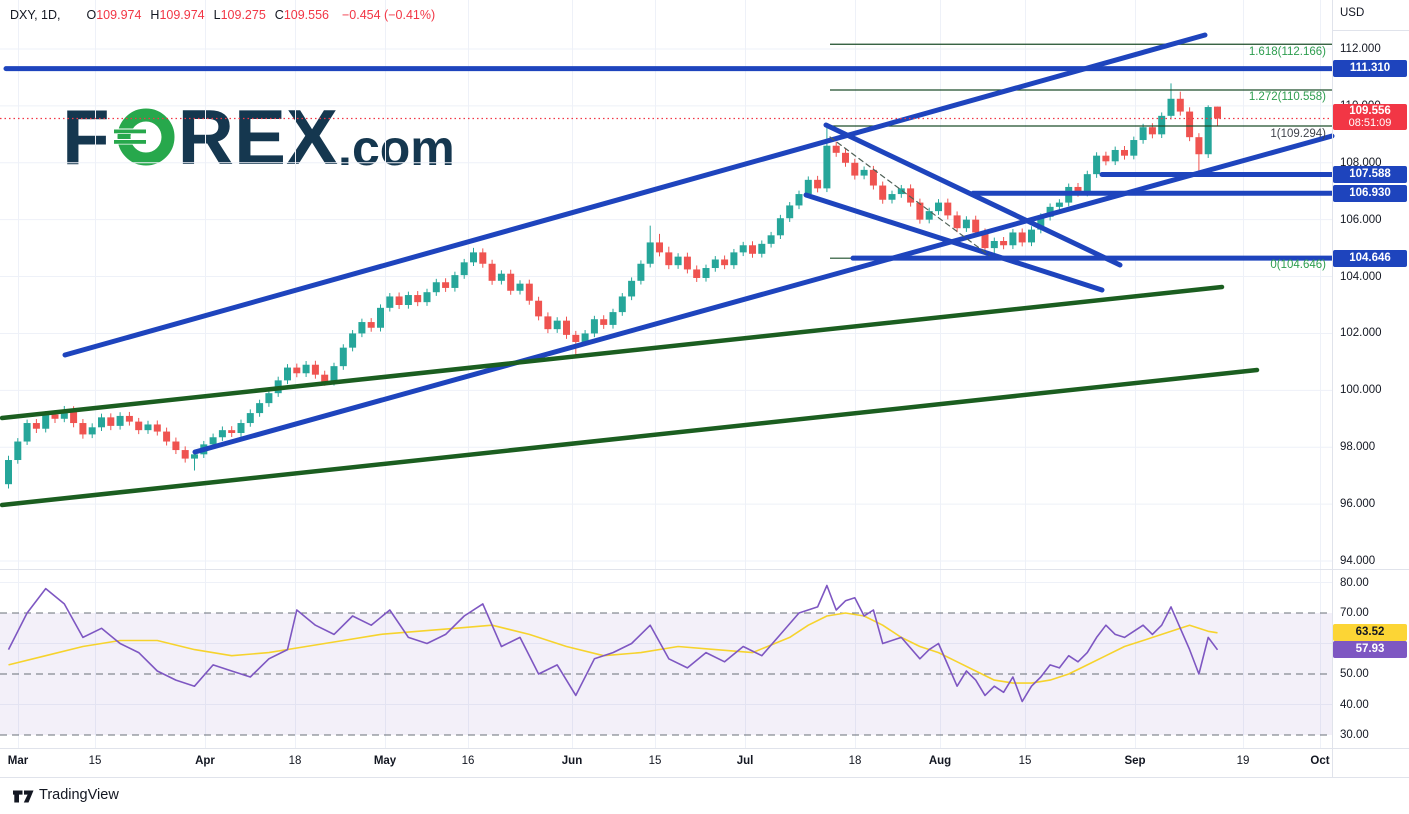 This screenshot has width=1409, height=814. I want to click on price-axis-tick: 102.000, so click(1361, 333).